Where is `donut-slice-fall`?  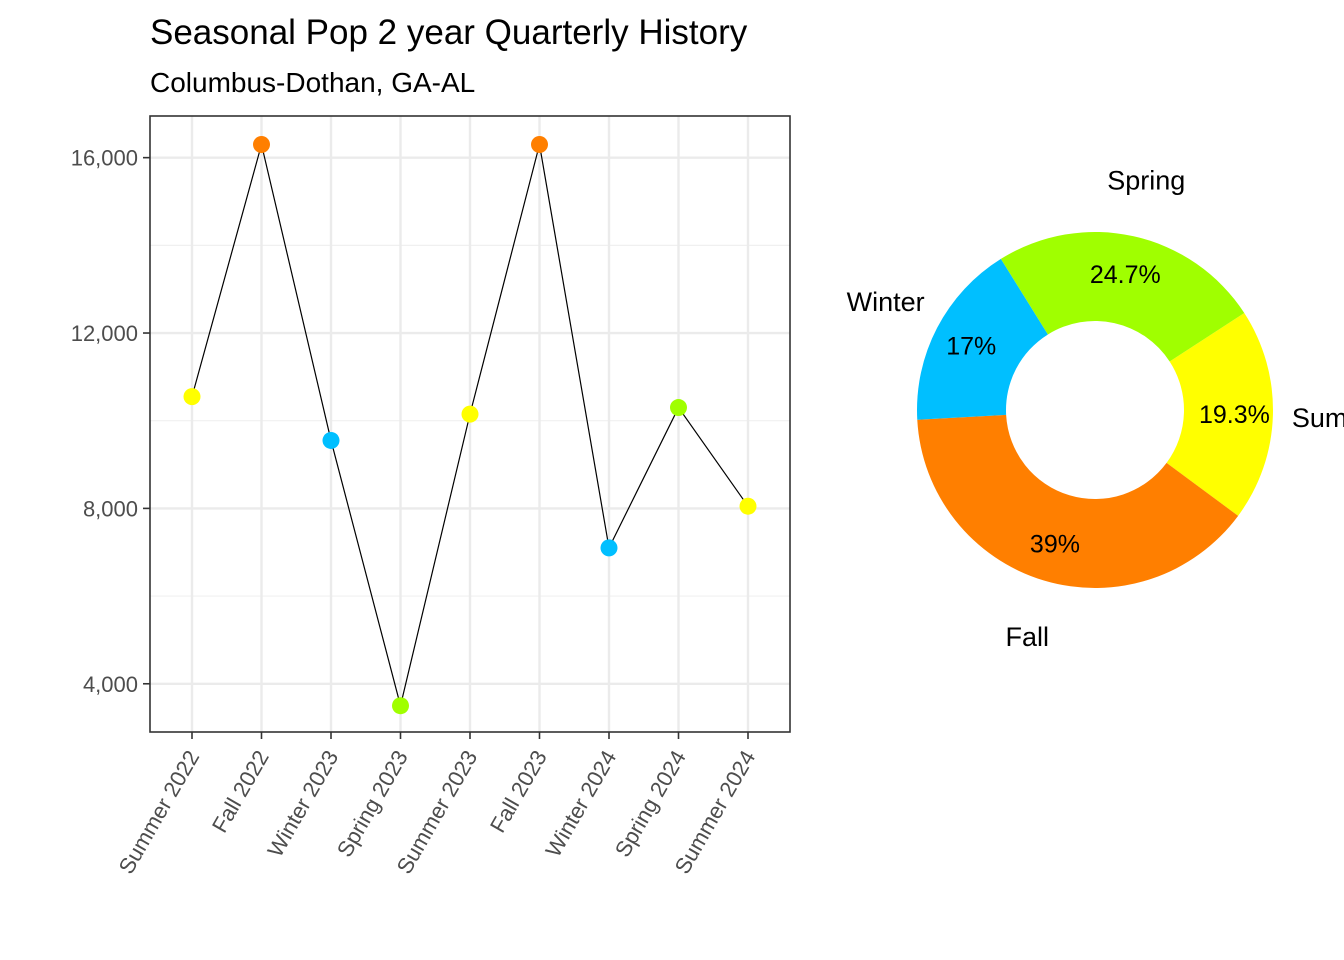
donut-slice-fall is located at coordinates (1078, 501).